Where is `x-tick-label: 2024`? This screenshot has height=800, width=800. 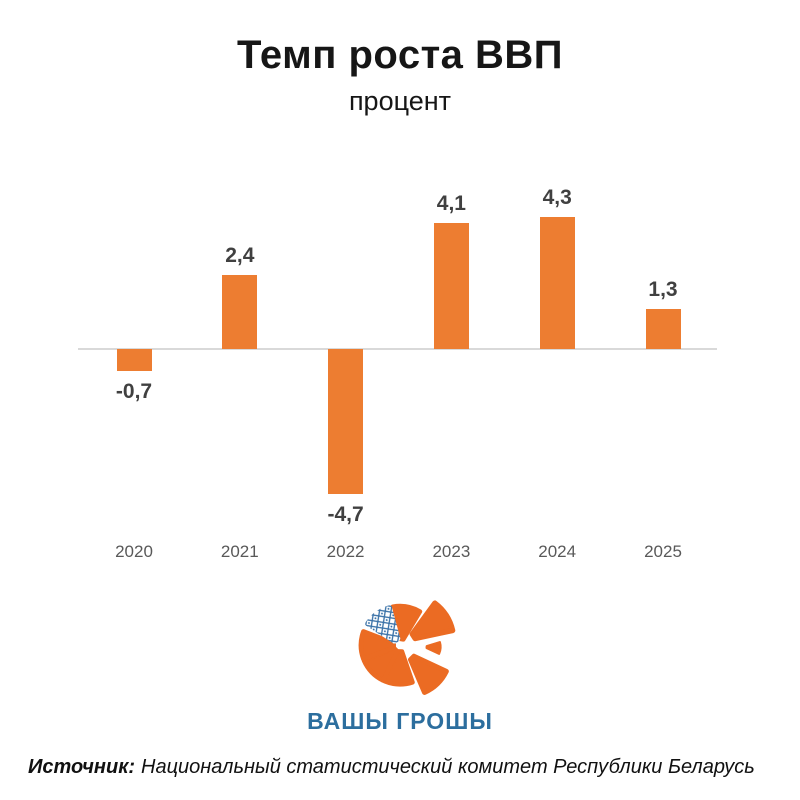
x-tick-label: 2024 is located at coordinates (557, 551).